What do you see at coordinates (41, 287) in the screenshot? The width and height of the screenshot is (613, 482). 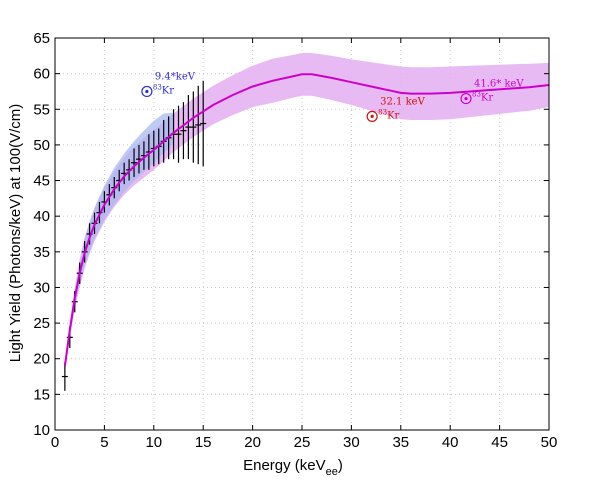 I see `y-tick-label: 30` at bounding box center [41, 287].